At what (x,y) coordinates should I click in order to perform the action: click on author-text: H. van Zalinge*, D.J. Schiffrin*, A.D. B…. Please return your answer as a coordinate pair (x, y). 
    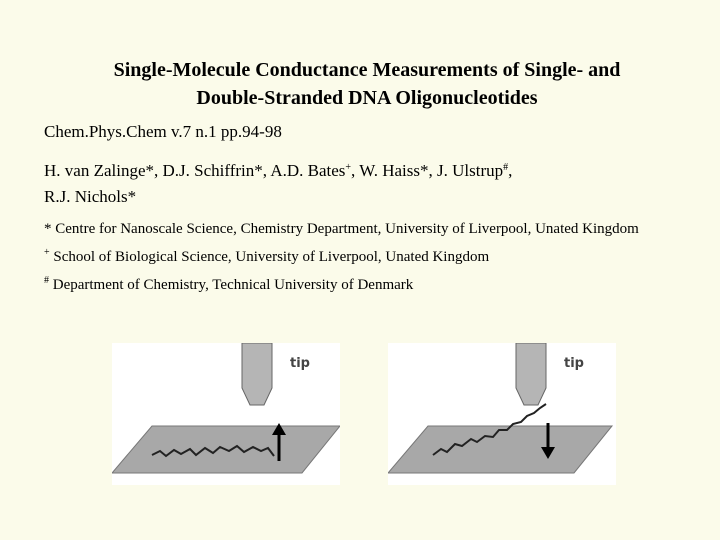
    Looking at the image, I should click on (195, 170).